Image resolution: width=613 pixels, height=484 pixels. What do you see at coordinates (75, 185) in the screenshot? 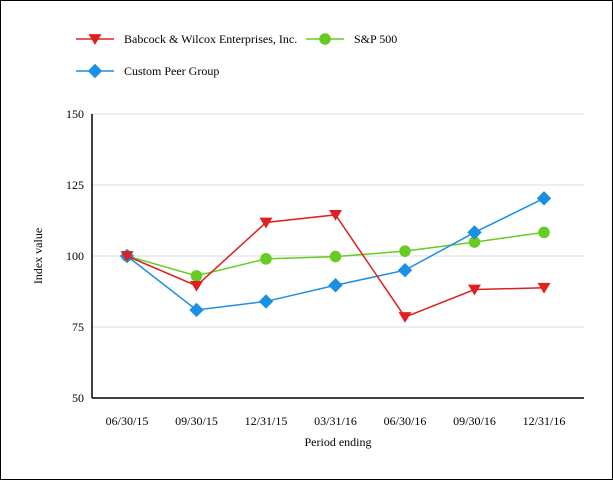
I see `y-tick-label: 125` at bounding box center [75, 185].